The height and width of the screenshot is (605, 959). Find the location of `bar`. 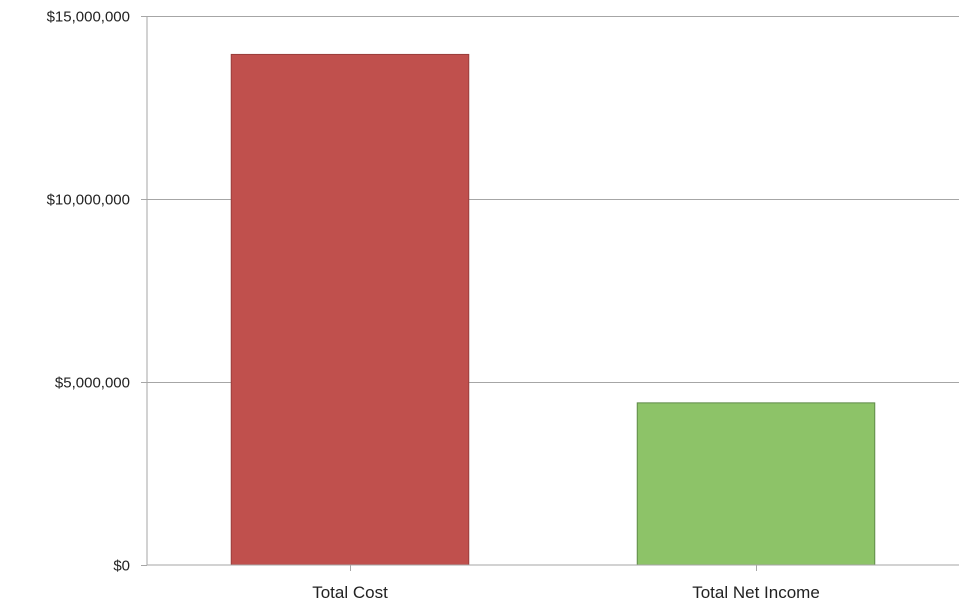

bar is located at coordinates (756, 484).